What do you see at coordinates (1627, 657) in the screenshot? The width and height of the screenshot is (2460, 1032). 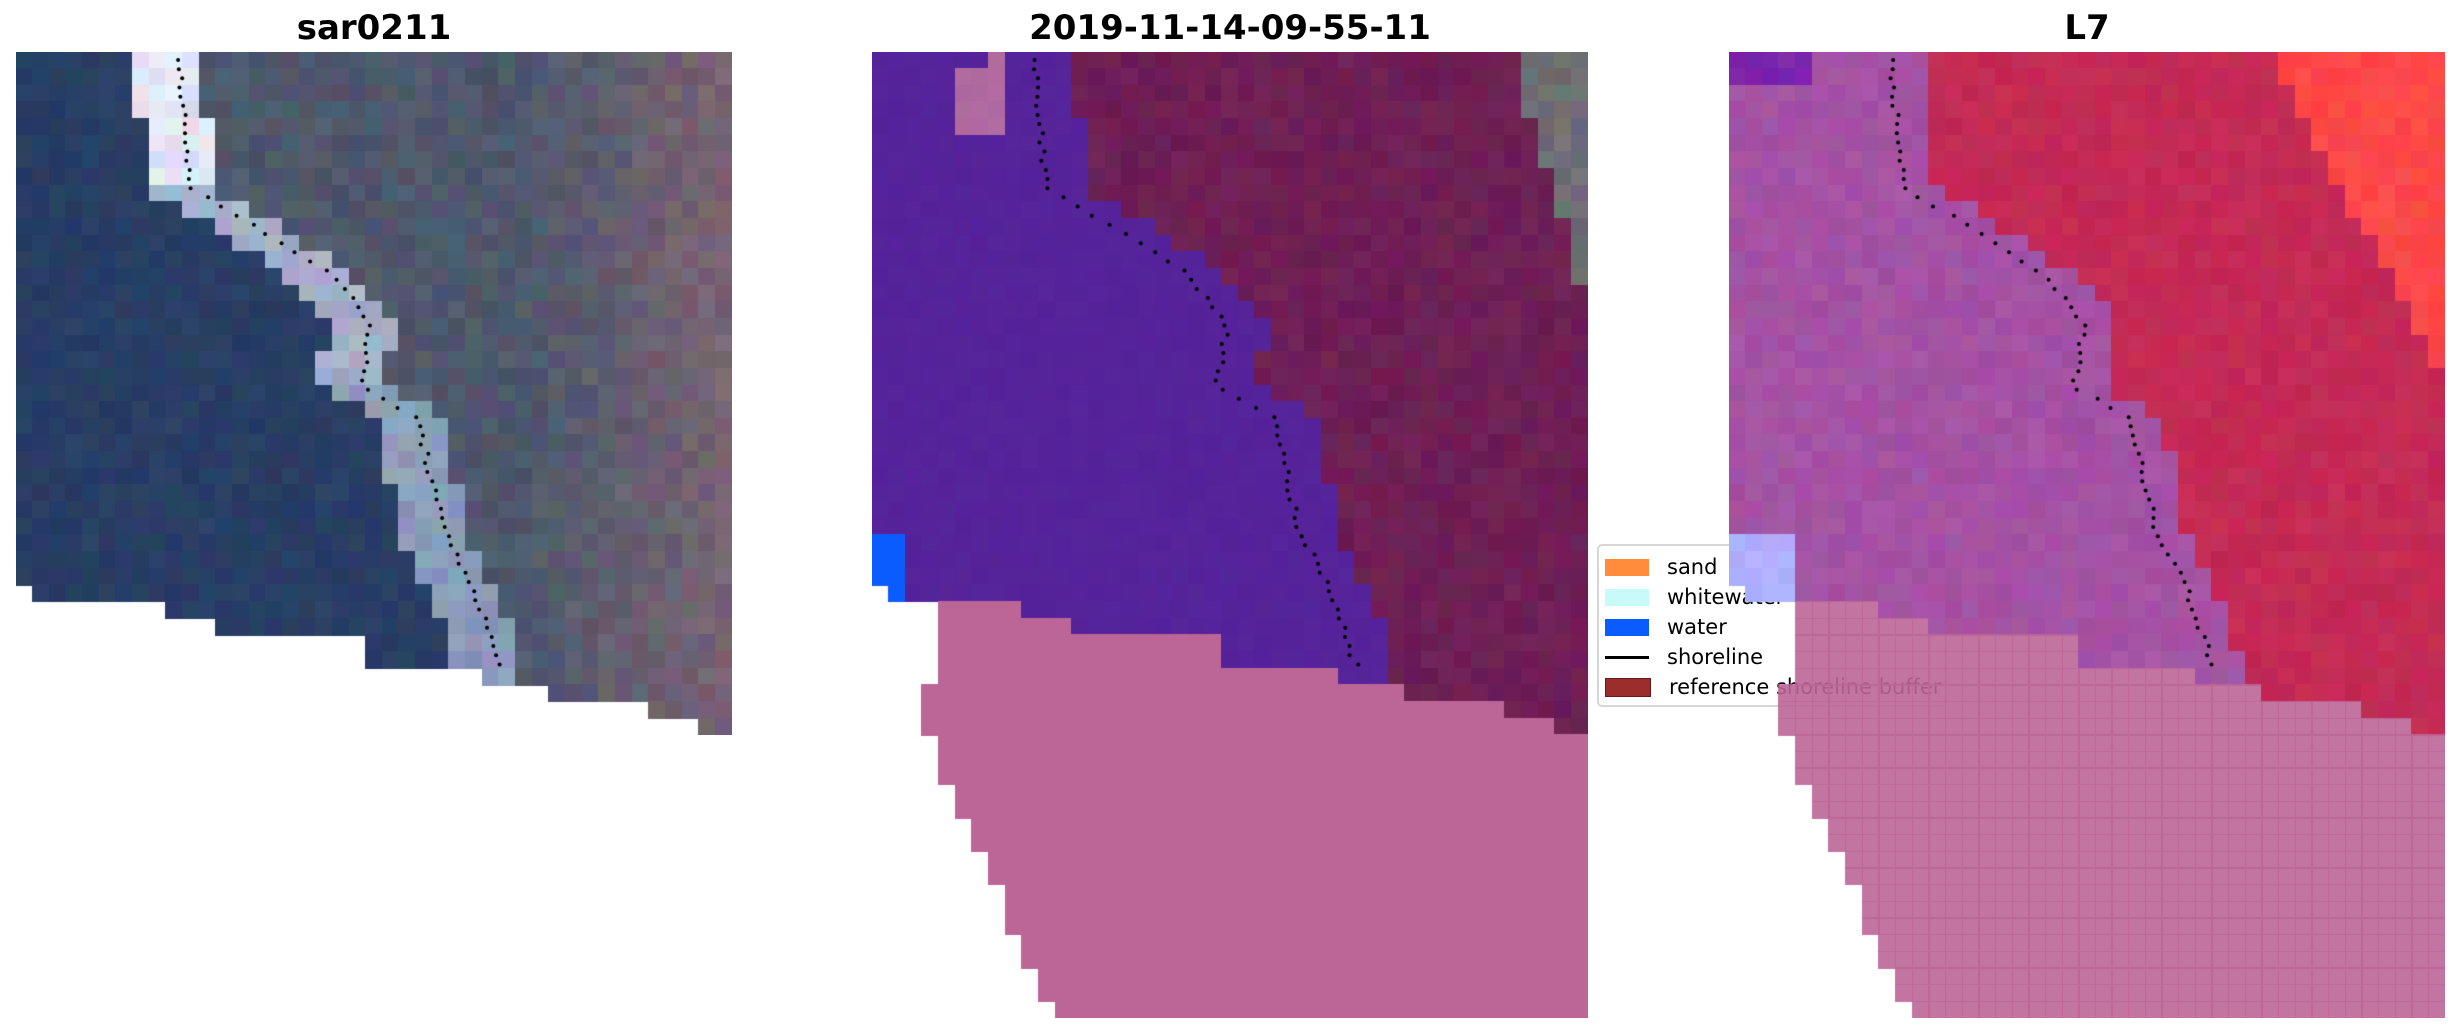 I see `shoreline-line-swatch` at bounding box center [1627, 657].